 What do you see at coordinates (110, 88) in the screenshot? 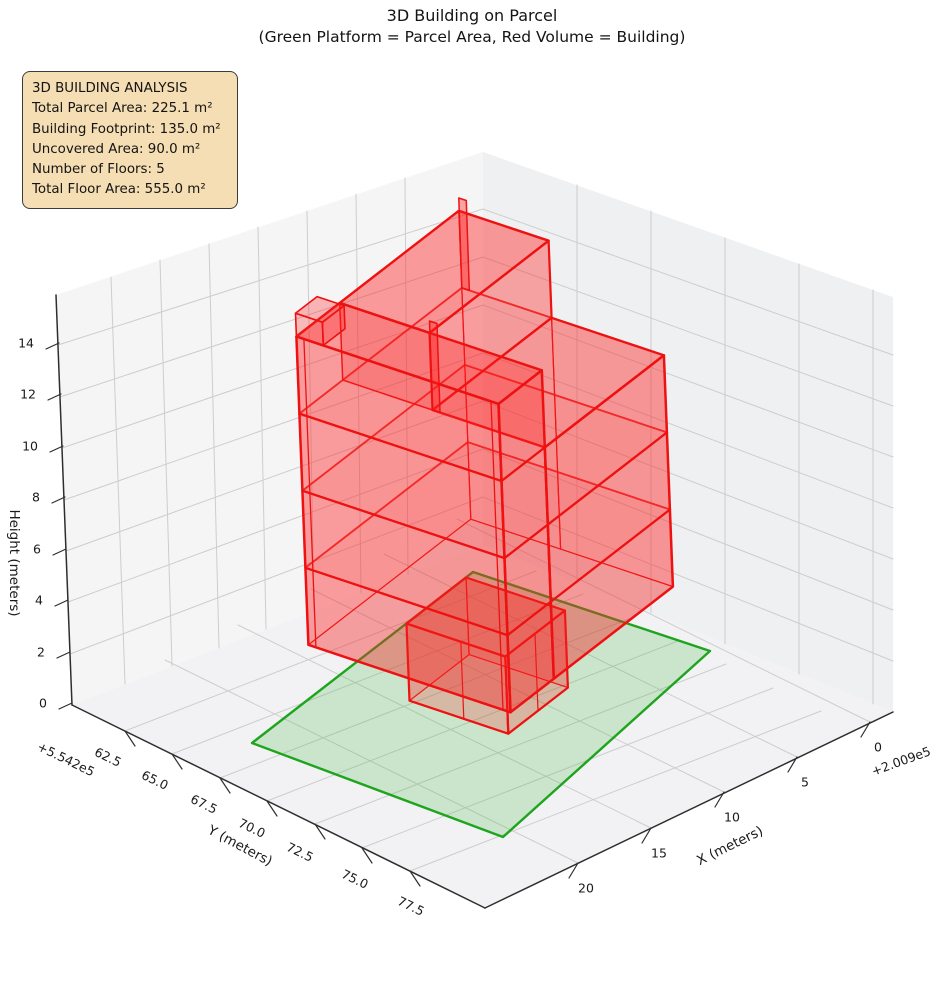
I see `analysis-line-0: 3D BUILDING ANALYSIS` at bounding box center [110, 88].